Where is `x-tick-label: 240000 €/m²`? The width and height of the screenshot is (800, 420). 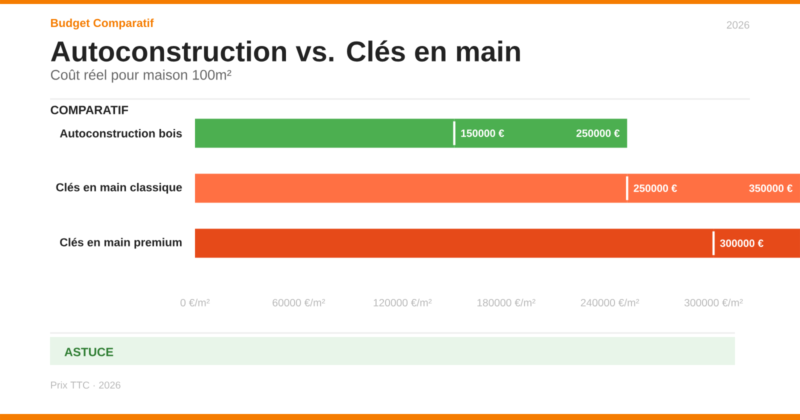
x-tick-label: 240000 €/m² is located at coordinates (610, 302).